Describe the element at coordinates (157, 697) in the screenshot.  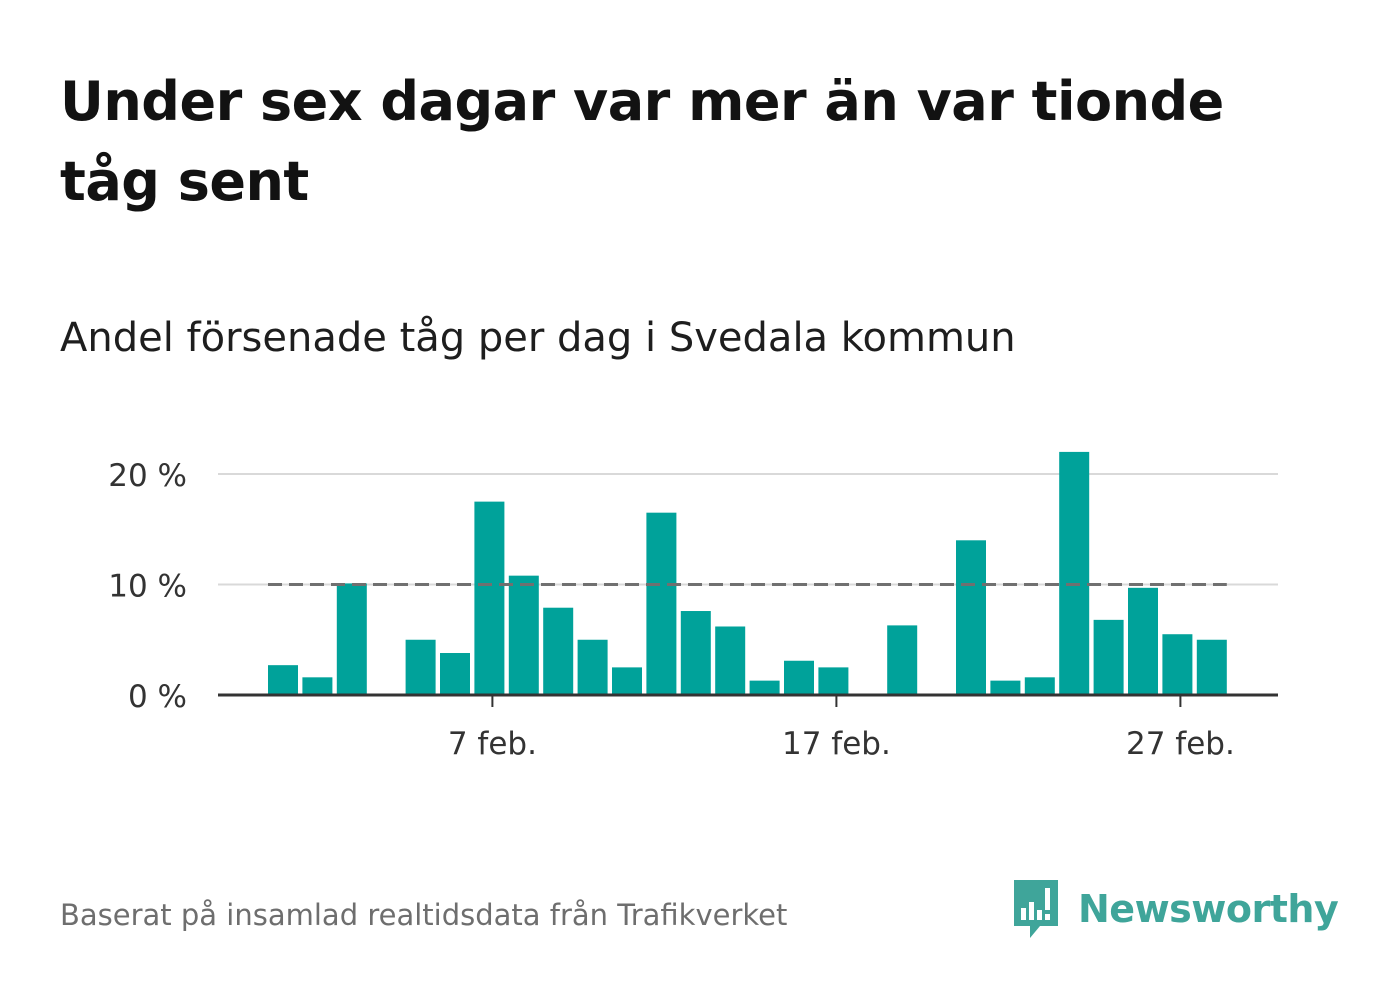
I see `y-tick-label: 0 %` at that location.